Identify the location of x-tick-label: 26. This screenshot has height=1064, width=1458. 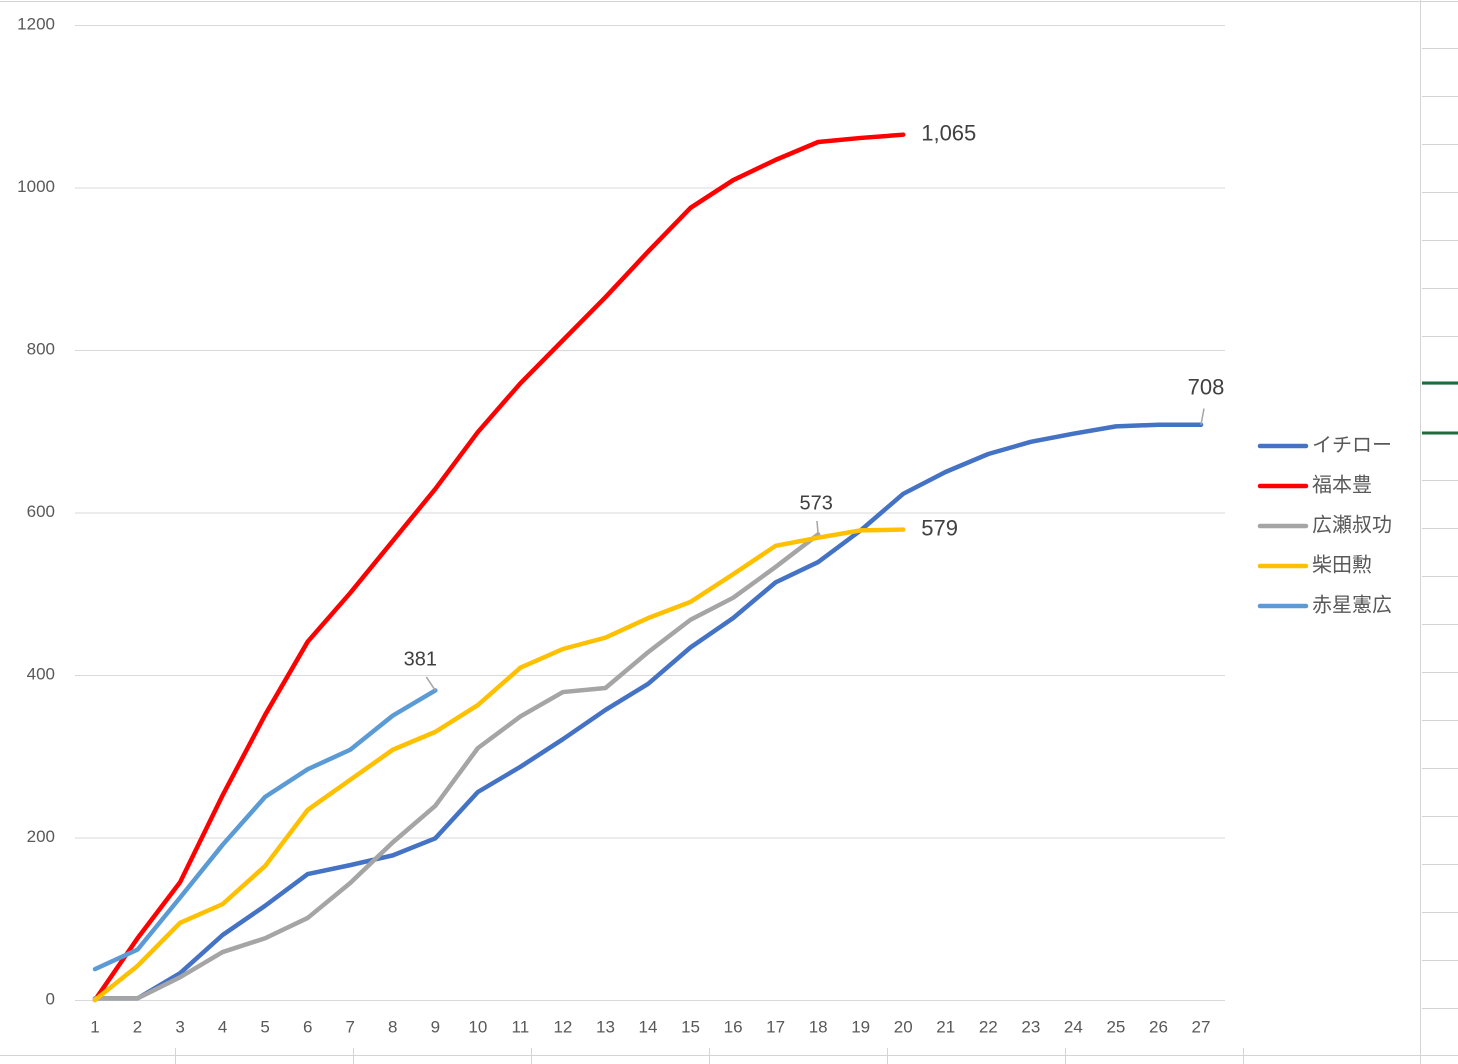
(1158, 1026).